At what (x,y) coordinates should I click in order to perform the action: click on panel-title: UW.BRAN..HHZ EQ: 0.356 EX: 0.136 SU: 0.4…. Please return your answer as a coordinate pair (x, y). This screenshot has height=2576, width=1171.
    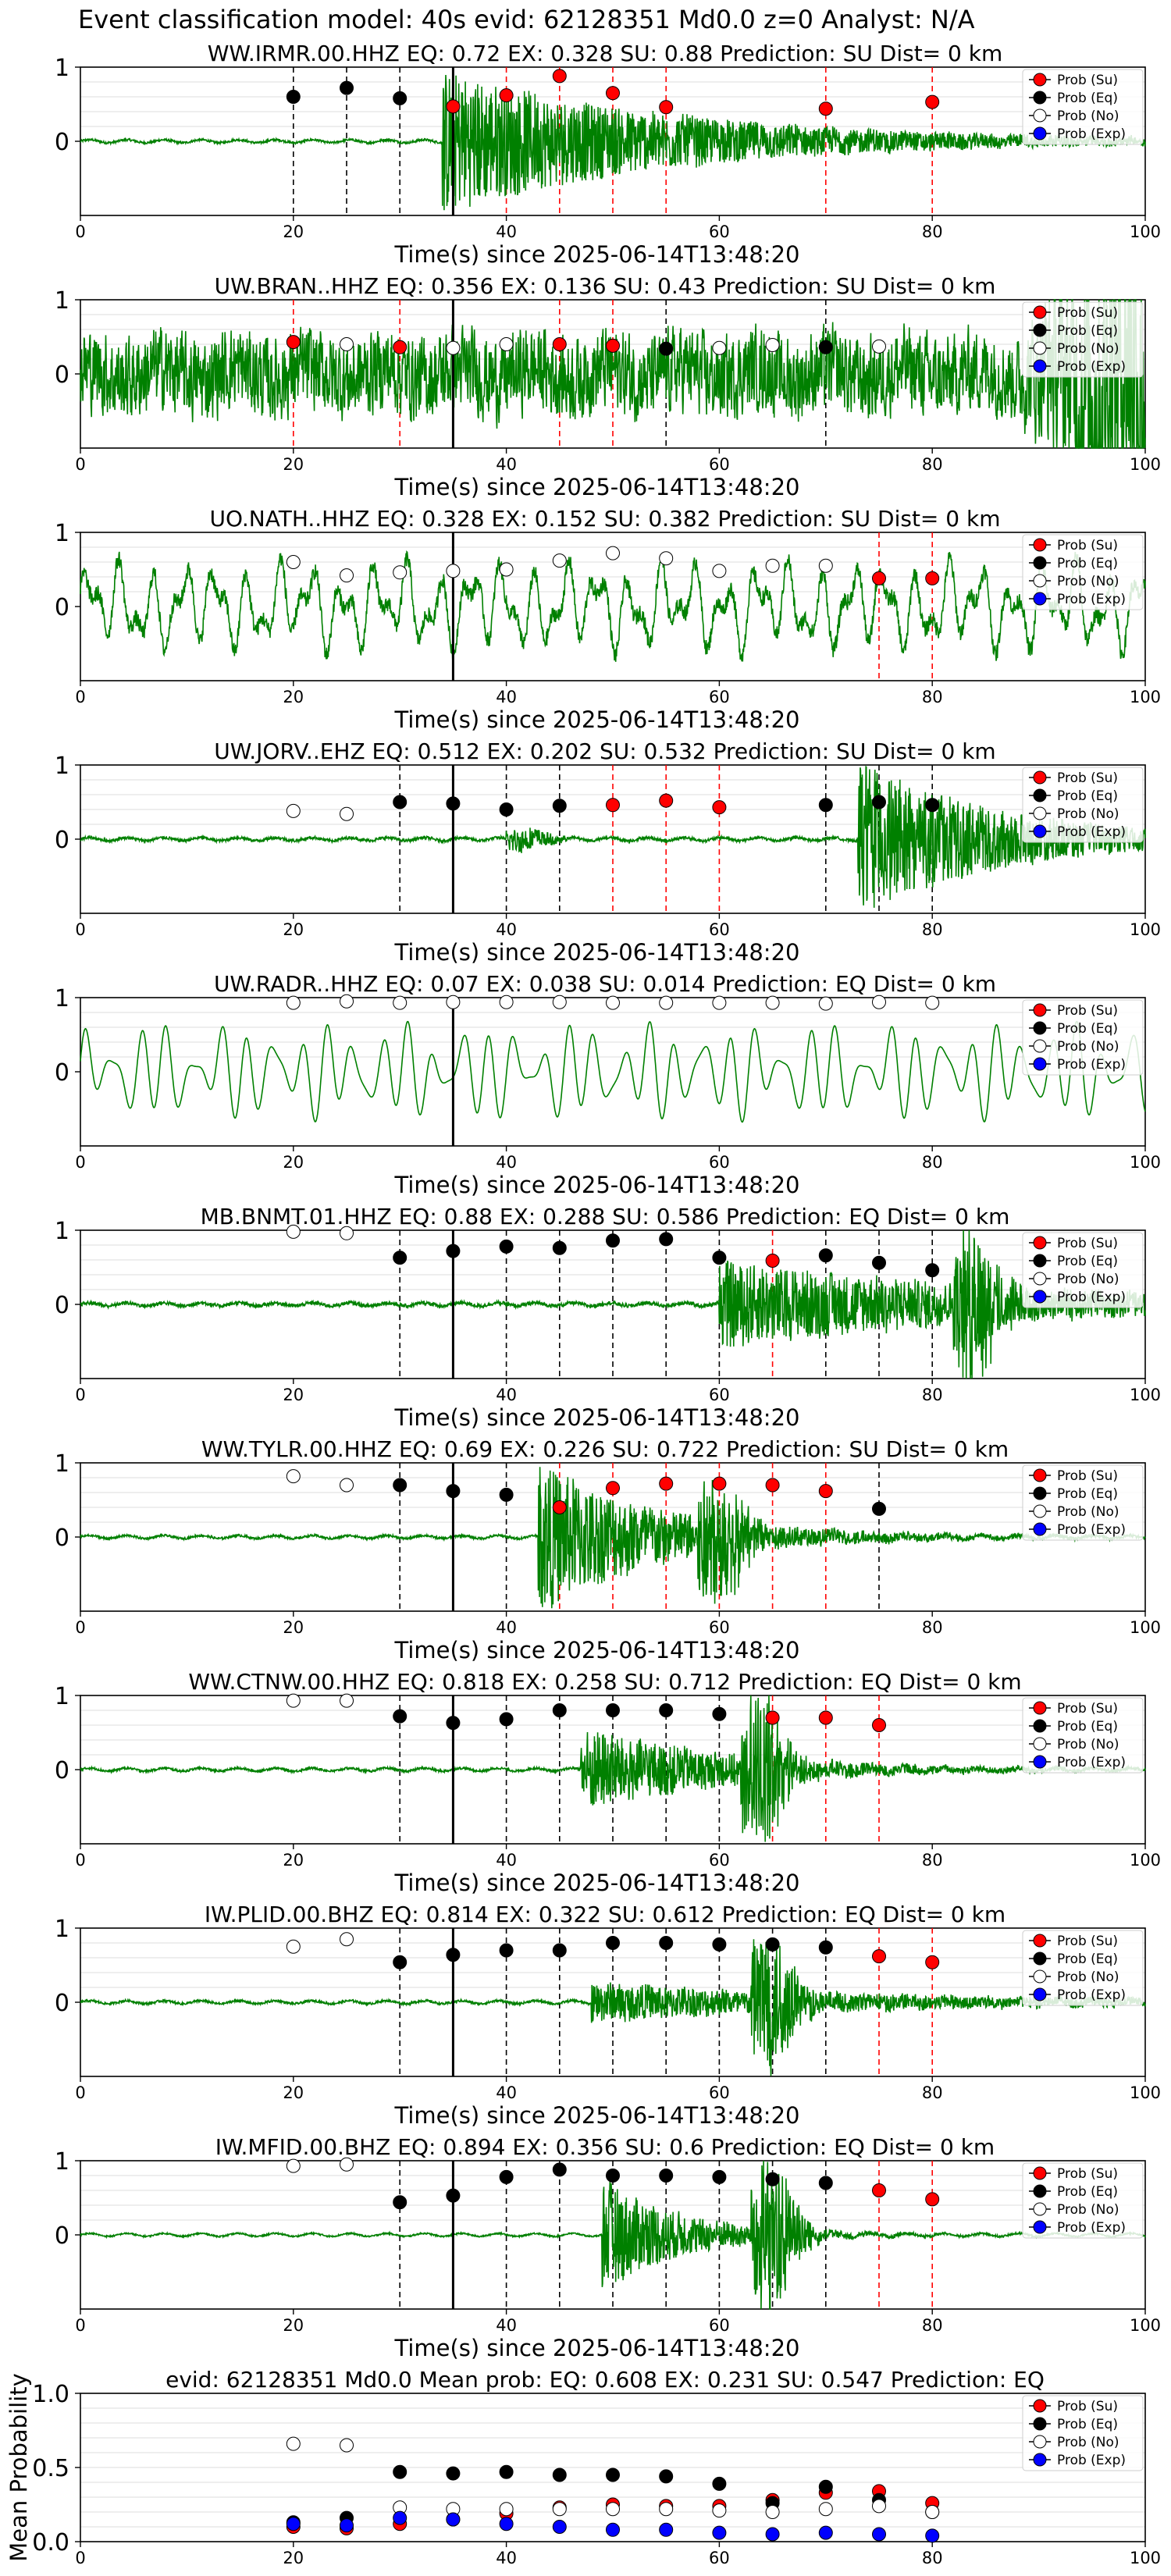
    Looking at the image, I should click on (605, 286).